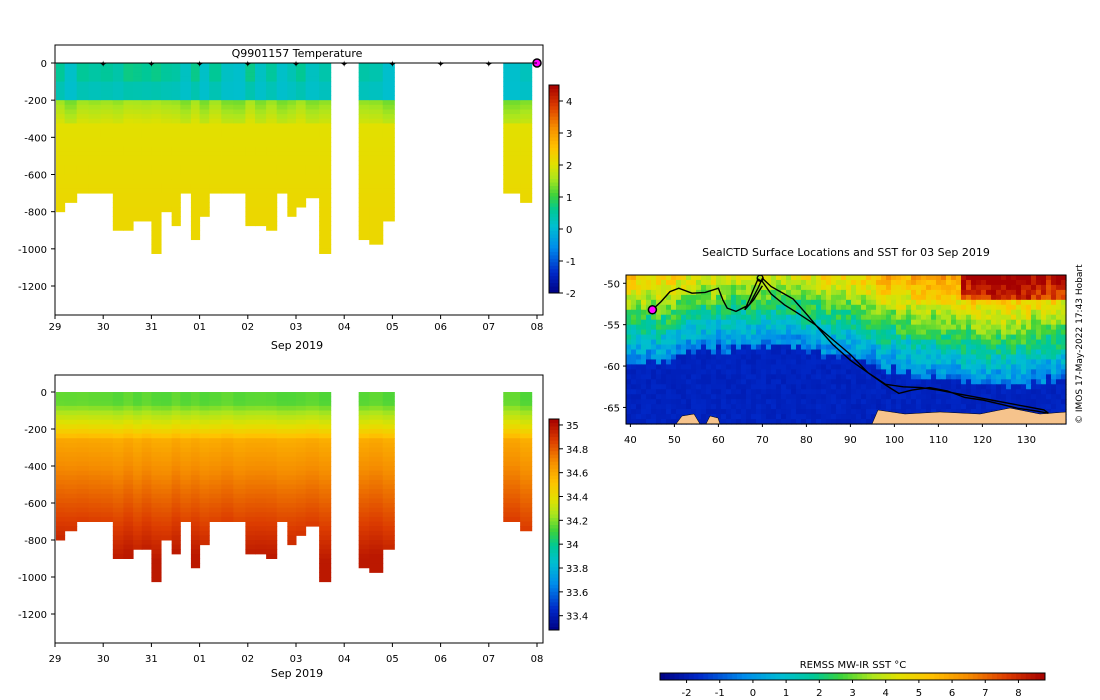  What do you see at coordinates (344, 659) in the screenshot?
I see `x-tick-label: 04` at bounding box center [344, 659].